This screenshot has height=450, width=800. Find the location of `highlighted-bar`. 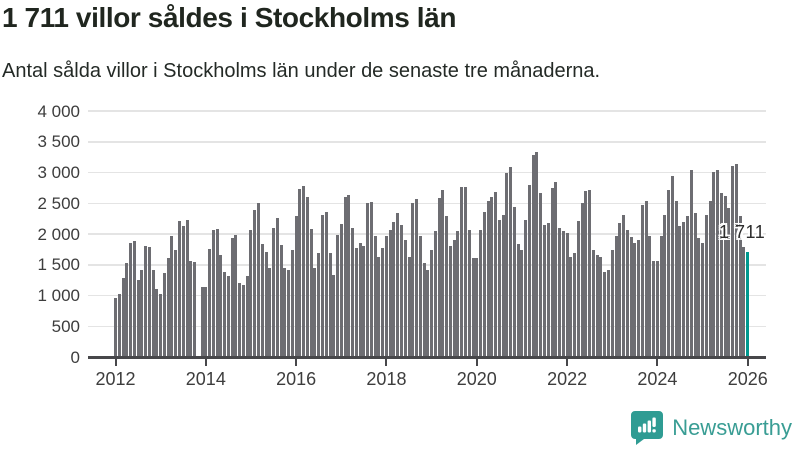

highlighted-bar is located at coordinates (748, 304).